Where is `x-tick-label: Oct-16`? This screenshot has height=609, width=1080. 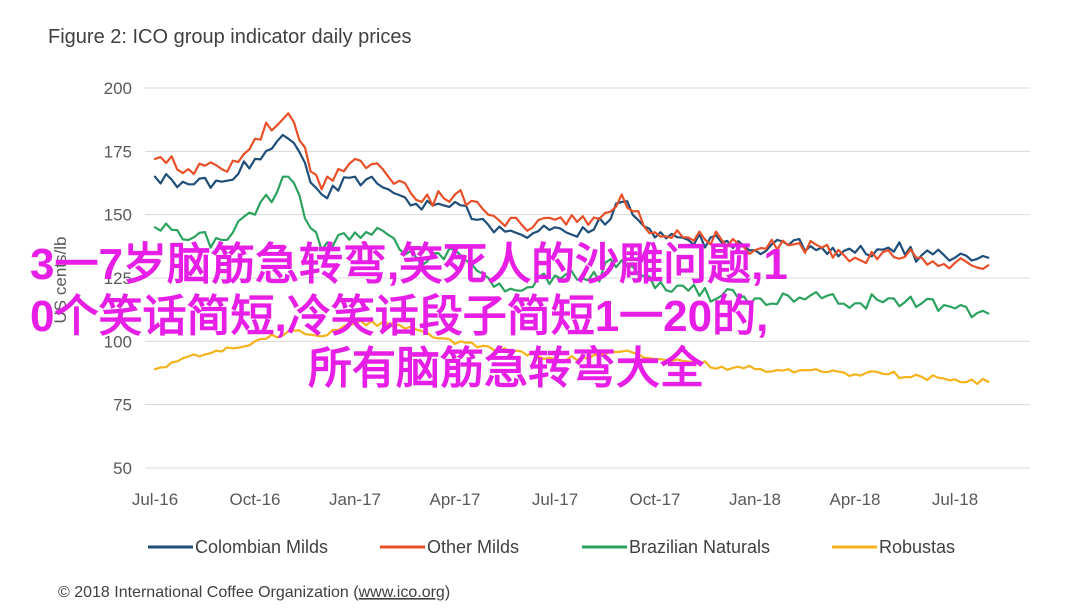
x-tick-label: Oct-16 is located at coordinates (254, 499).